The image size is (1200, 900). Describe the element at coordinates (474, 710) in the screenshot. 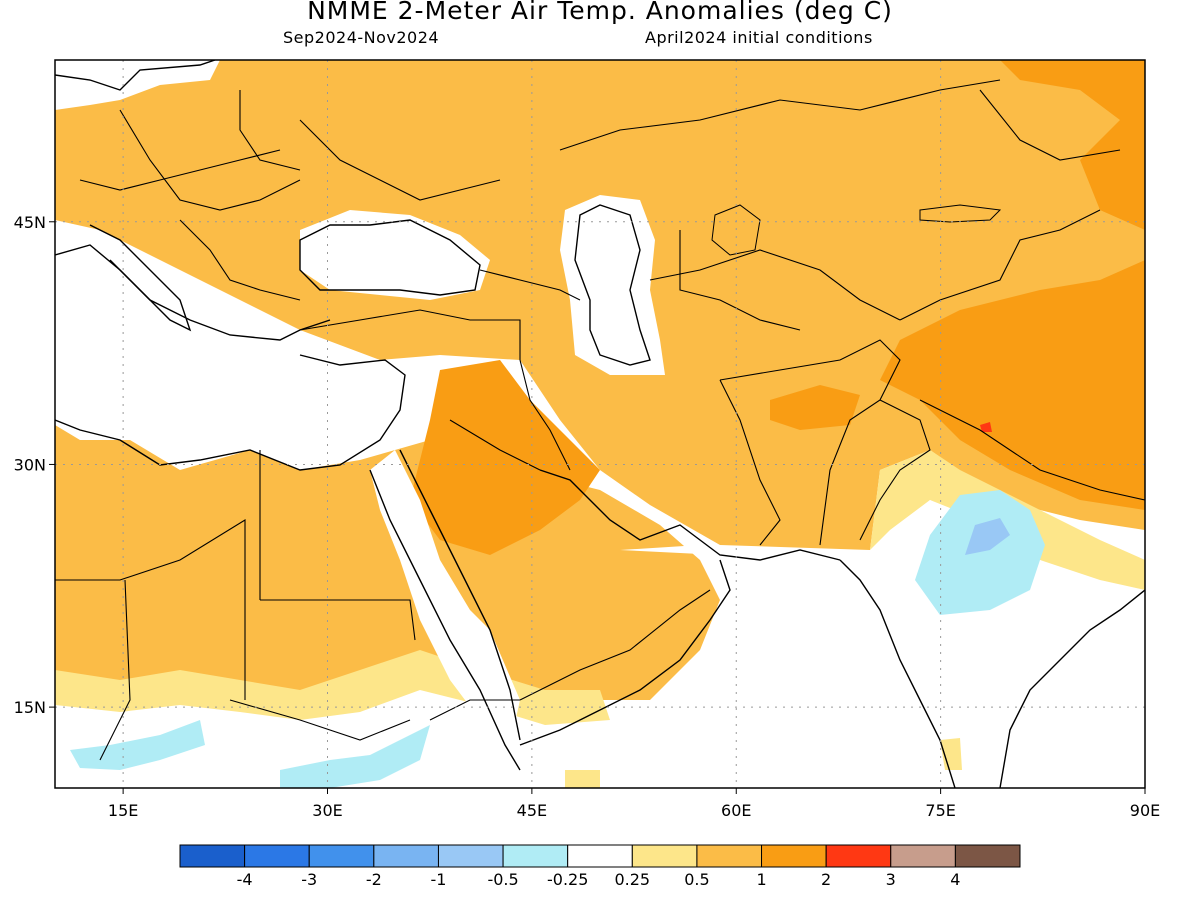

I see `border-ethiopia` at that location.